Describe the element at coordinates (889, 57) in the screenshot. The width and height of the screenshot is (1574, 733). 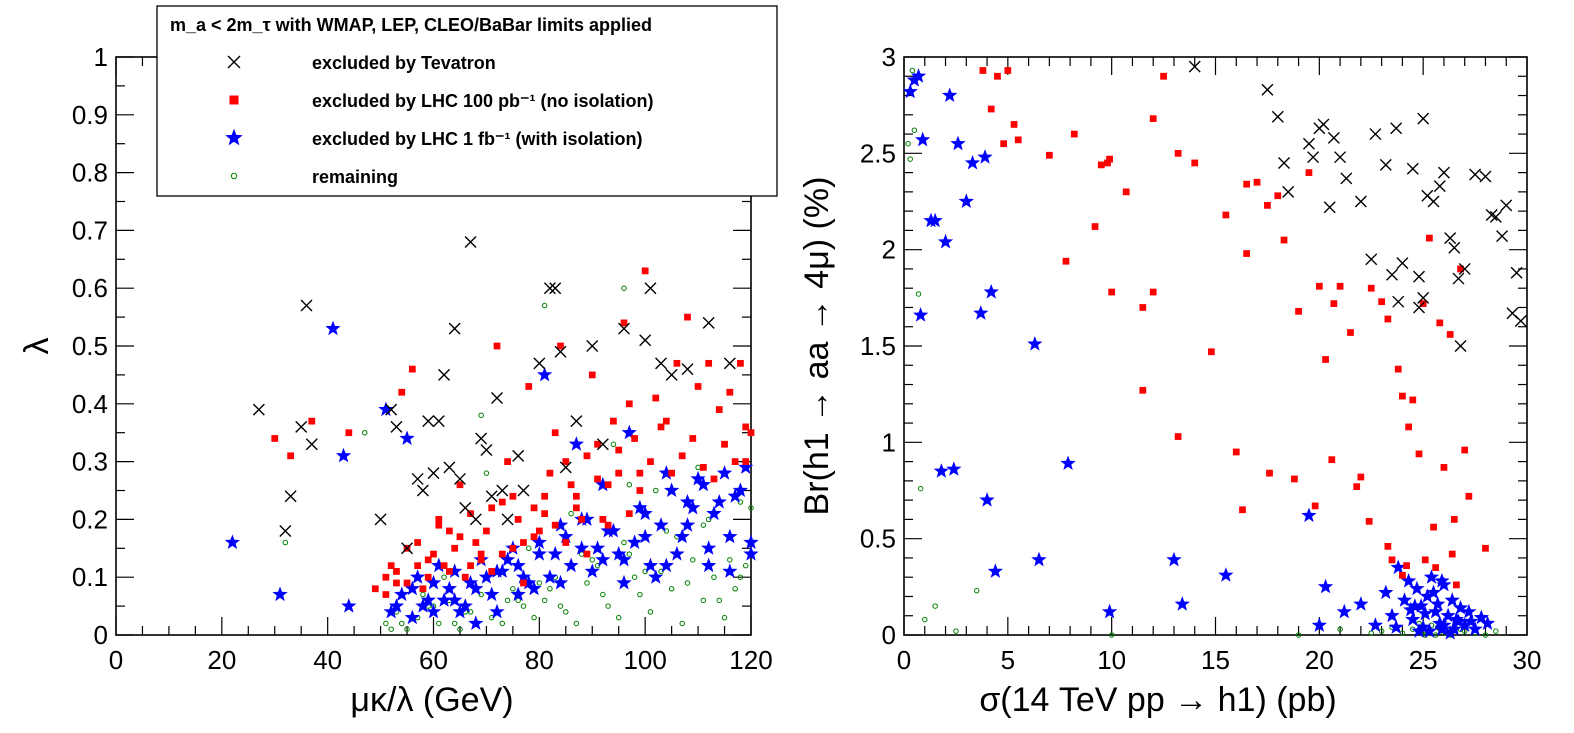
I see `y-tick-label: 3` at that location.